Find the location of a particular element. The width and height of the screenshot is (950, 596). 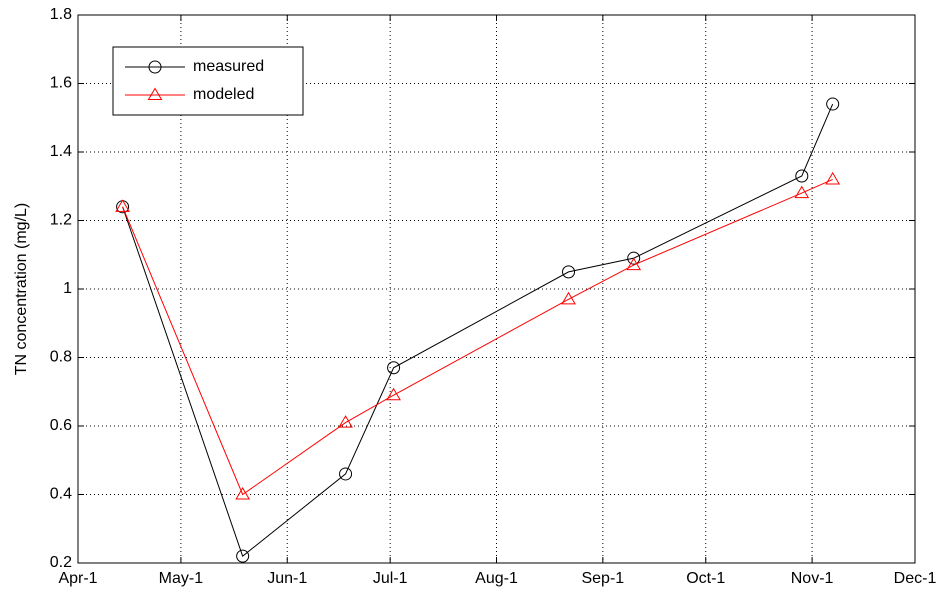

x-tick-label: Aug-1 is located at coordinates (496, 578).